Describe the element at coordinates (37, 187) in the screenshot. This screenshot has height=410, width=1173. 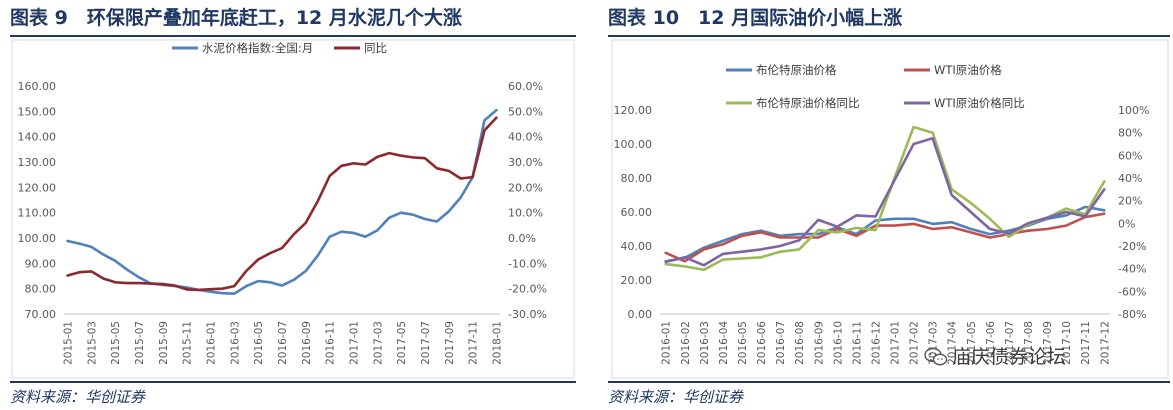
I see `left-left-y-tick-label: 120.00` at that location.